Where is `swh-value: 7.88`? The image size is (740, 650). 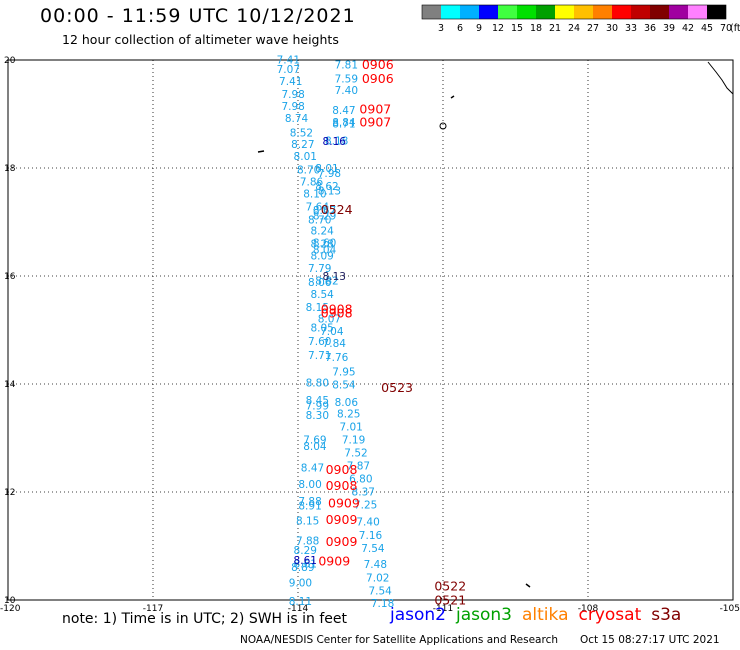 swh-value: 7.88 is located at coordinates (309, 502).